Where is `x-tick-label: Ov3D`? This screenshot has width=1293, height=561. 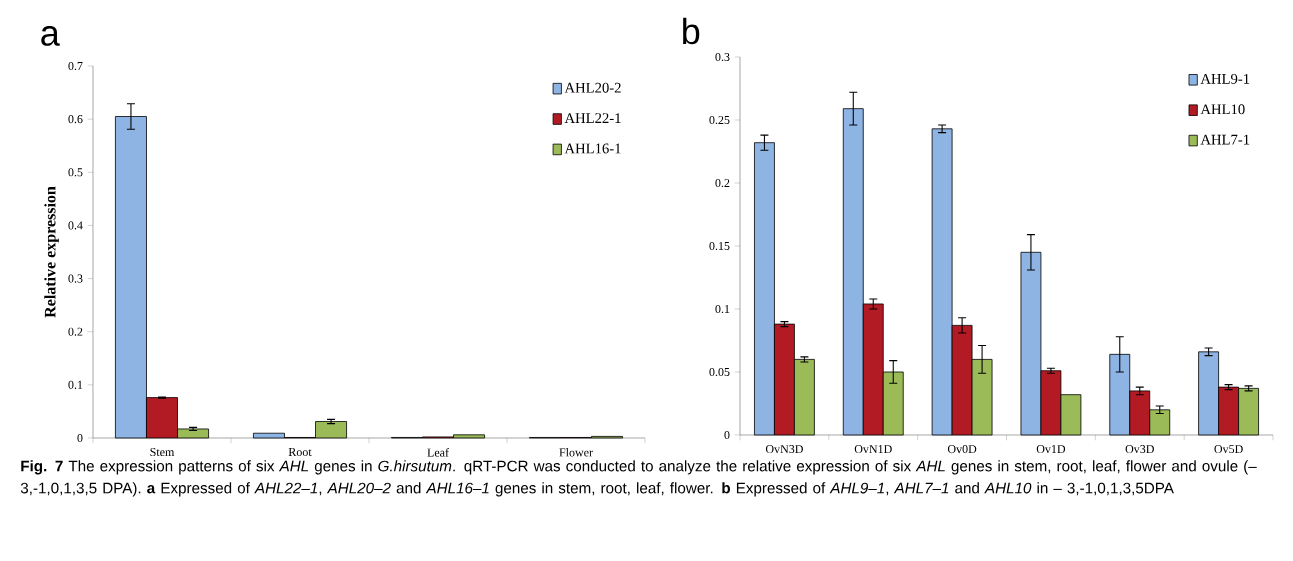
x-tick-label: Ov3D is located at coordinates (1139, 449).